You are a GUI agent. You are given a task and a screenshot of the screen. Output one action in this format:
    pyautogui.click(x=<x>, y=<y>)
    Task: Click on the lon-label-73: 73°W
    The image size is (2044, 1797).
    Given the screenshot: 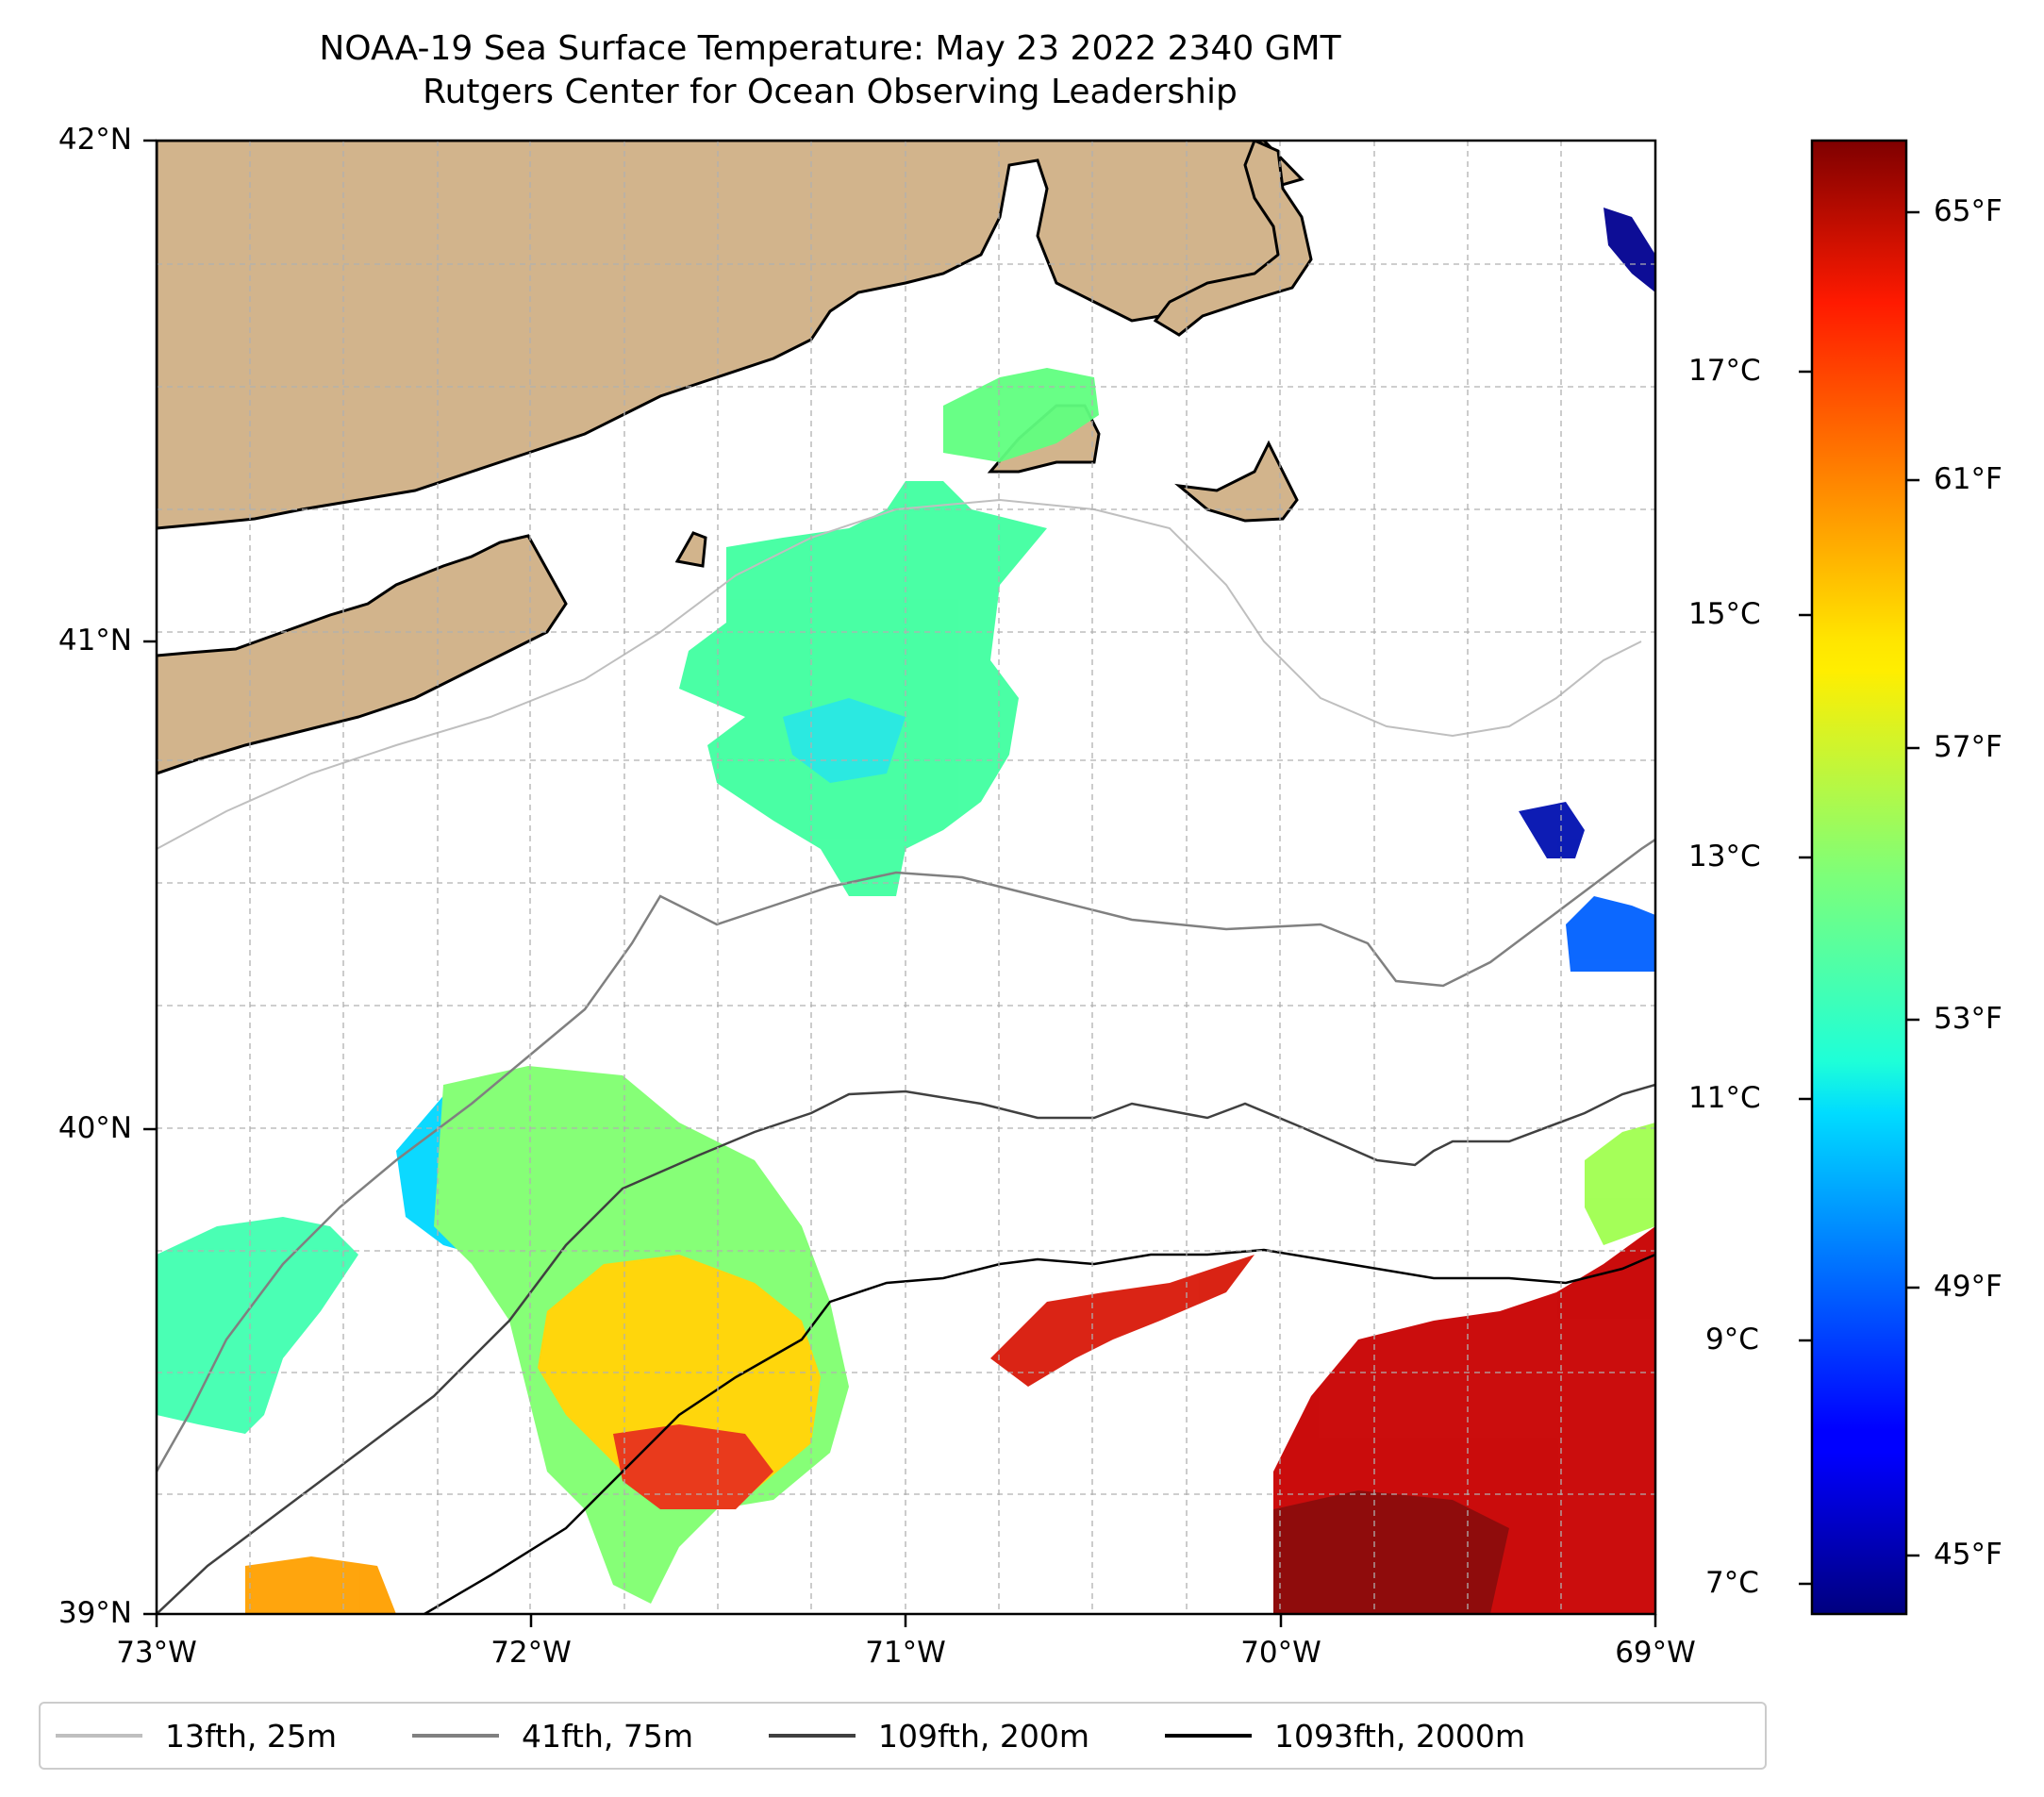 What is the action you would take?
    pyautogui.click(x=156, y=1653)
    